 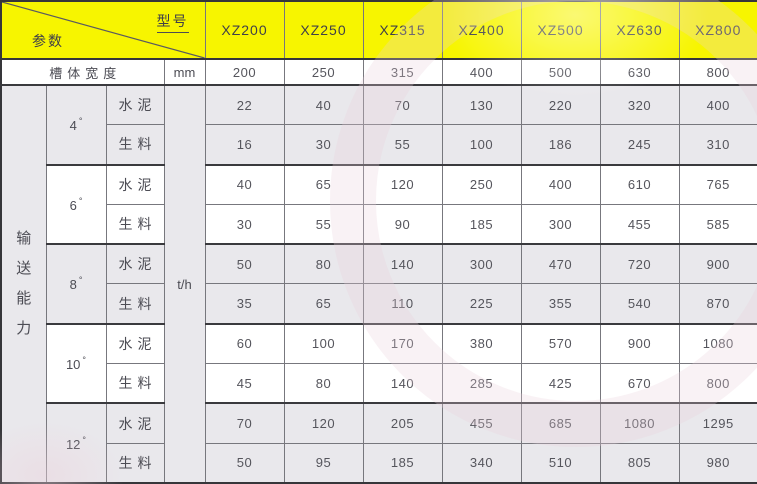 What do you see at coordinates (717, 383) in the screenshot?
I see `capacity-value: 800` at bounding box center [717, 383].